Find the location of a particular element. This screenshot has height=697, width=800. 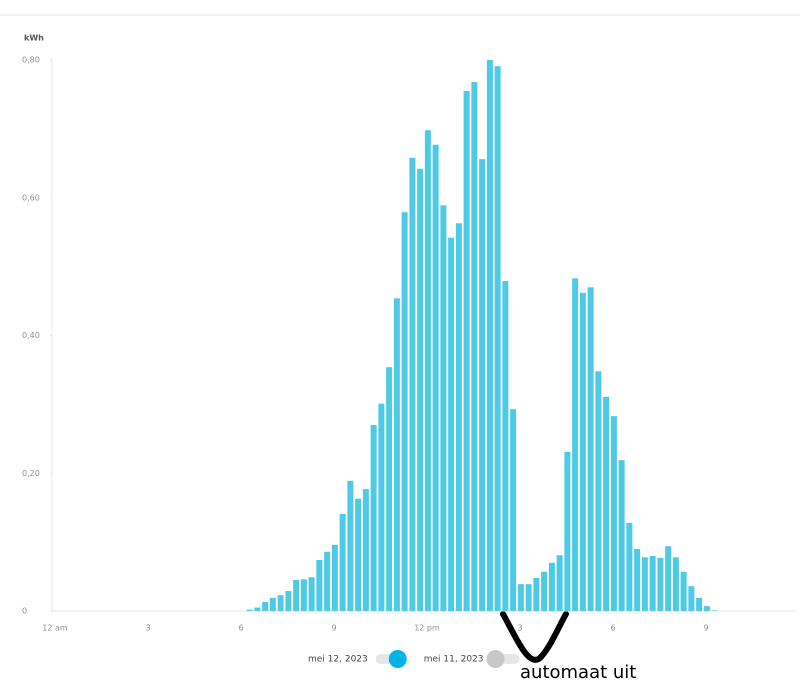

y-axis-label: kWh is located at coordinates (34, 38).